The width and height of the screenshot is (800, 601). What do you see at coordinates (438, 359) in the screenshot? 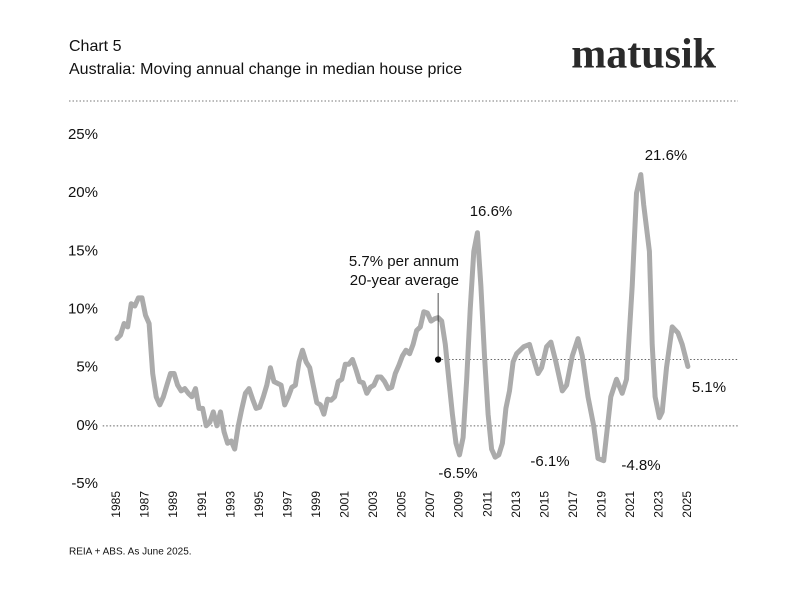
I see `reference-point` at bounding box center [438, 359].